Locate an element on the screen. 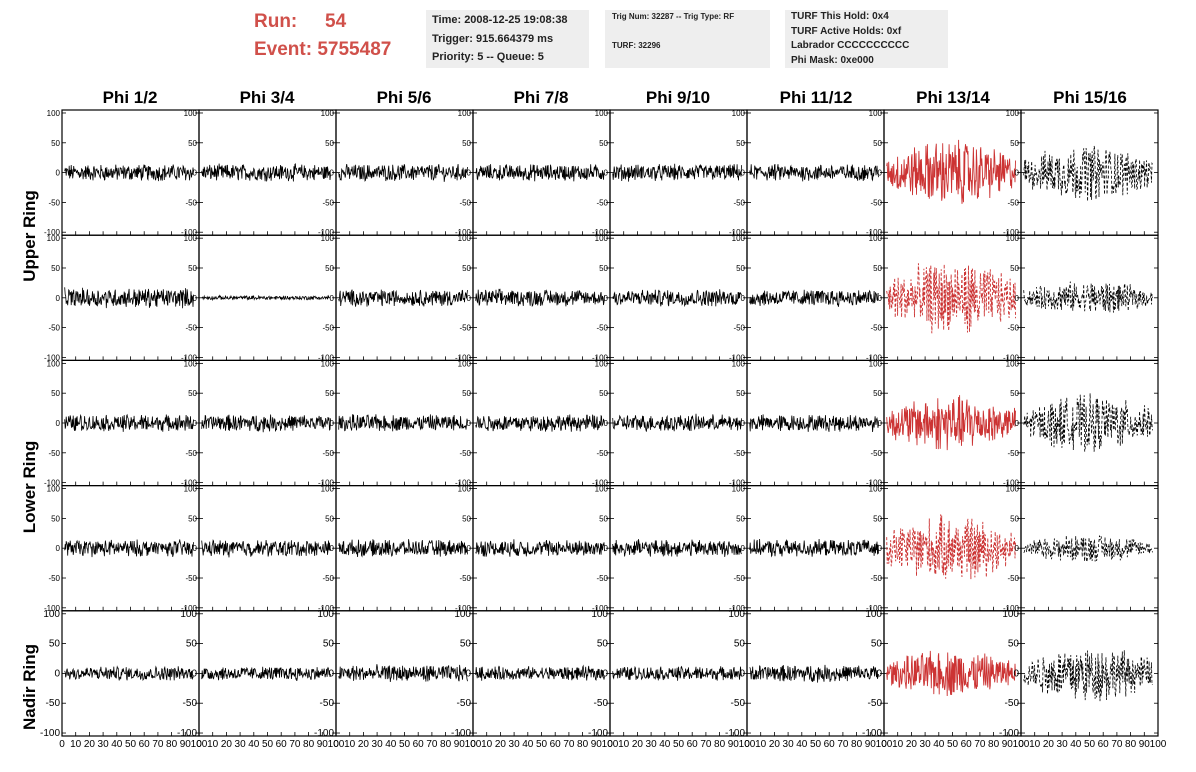 This screenshot has width=1196, height=772. x-tick-label: 70 is located at coordinates (706, 744).